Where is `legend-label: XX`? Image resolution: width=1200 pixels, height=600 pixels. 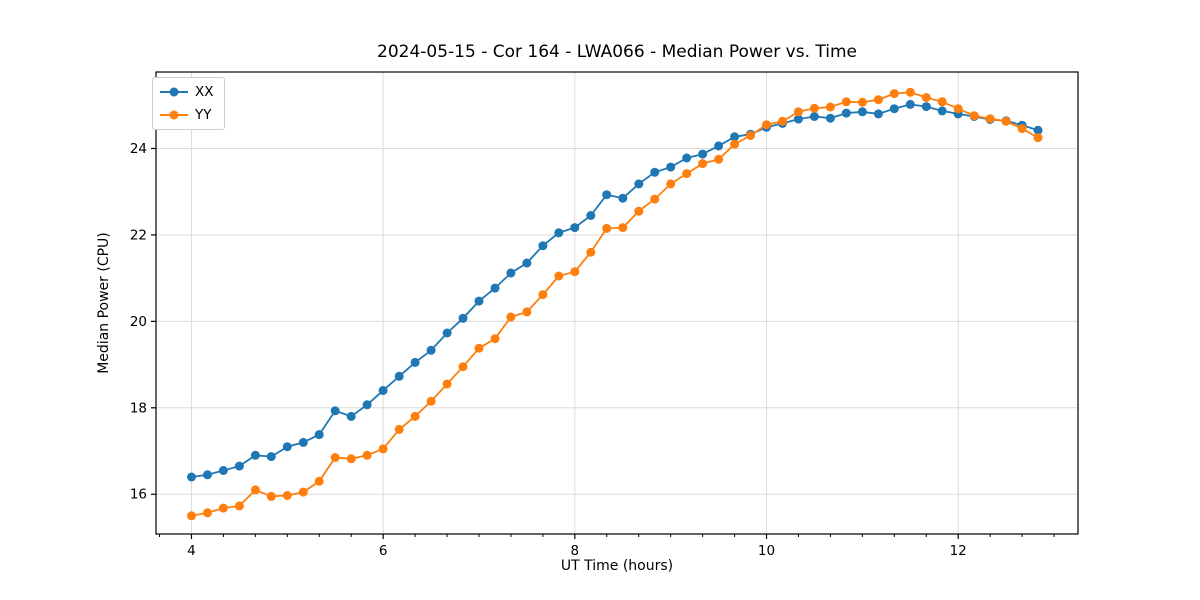 legend-label: XX is located at coordinates (204, 92).